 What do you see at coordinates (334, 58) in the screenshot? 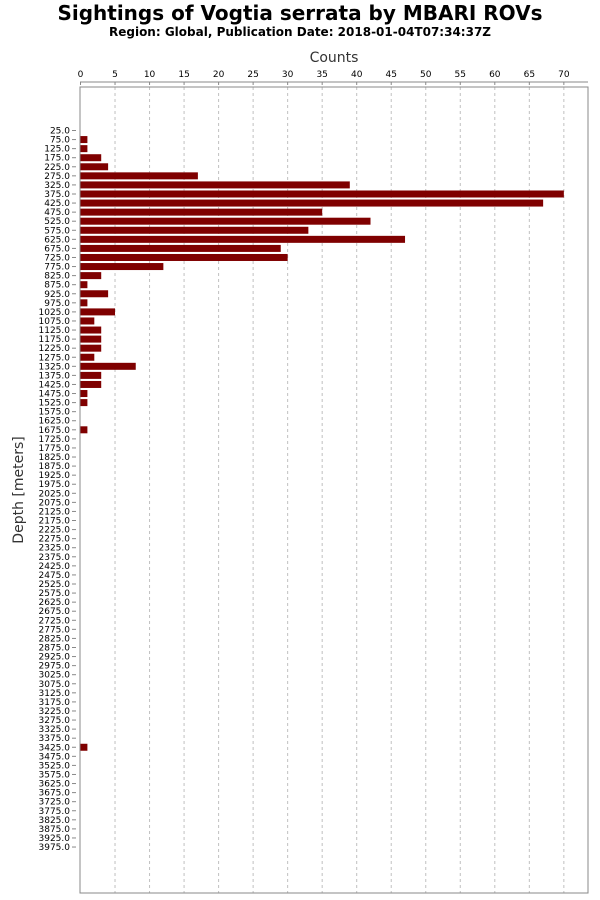
I see `x-axis-label: Counts` at bounding box center [334, 58].